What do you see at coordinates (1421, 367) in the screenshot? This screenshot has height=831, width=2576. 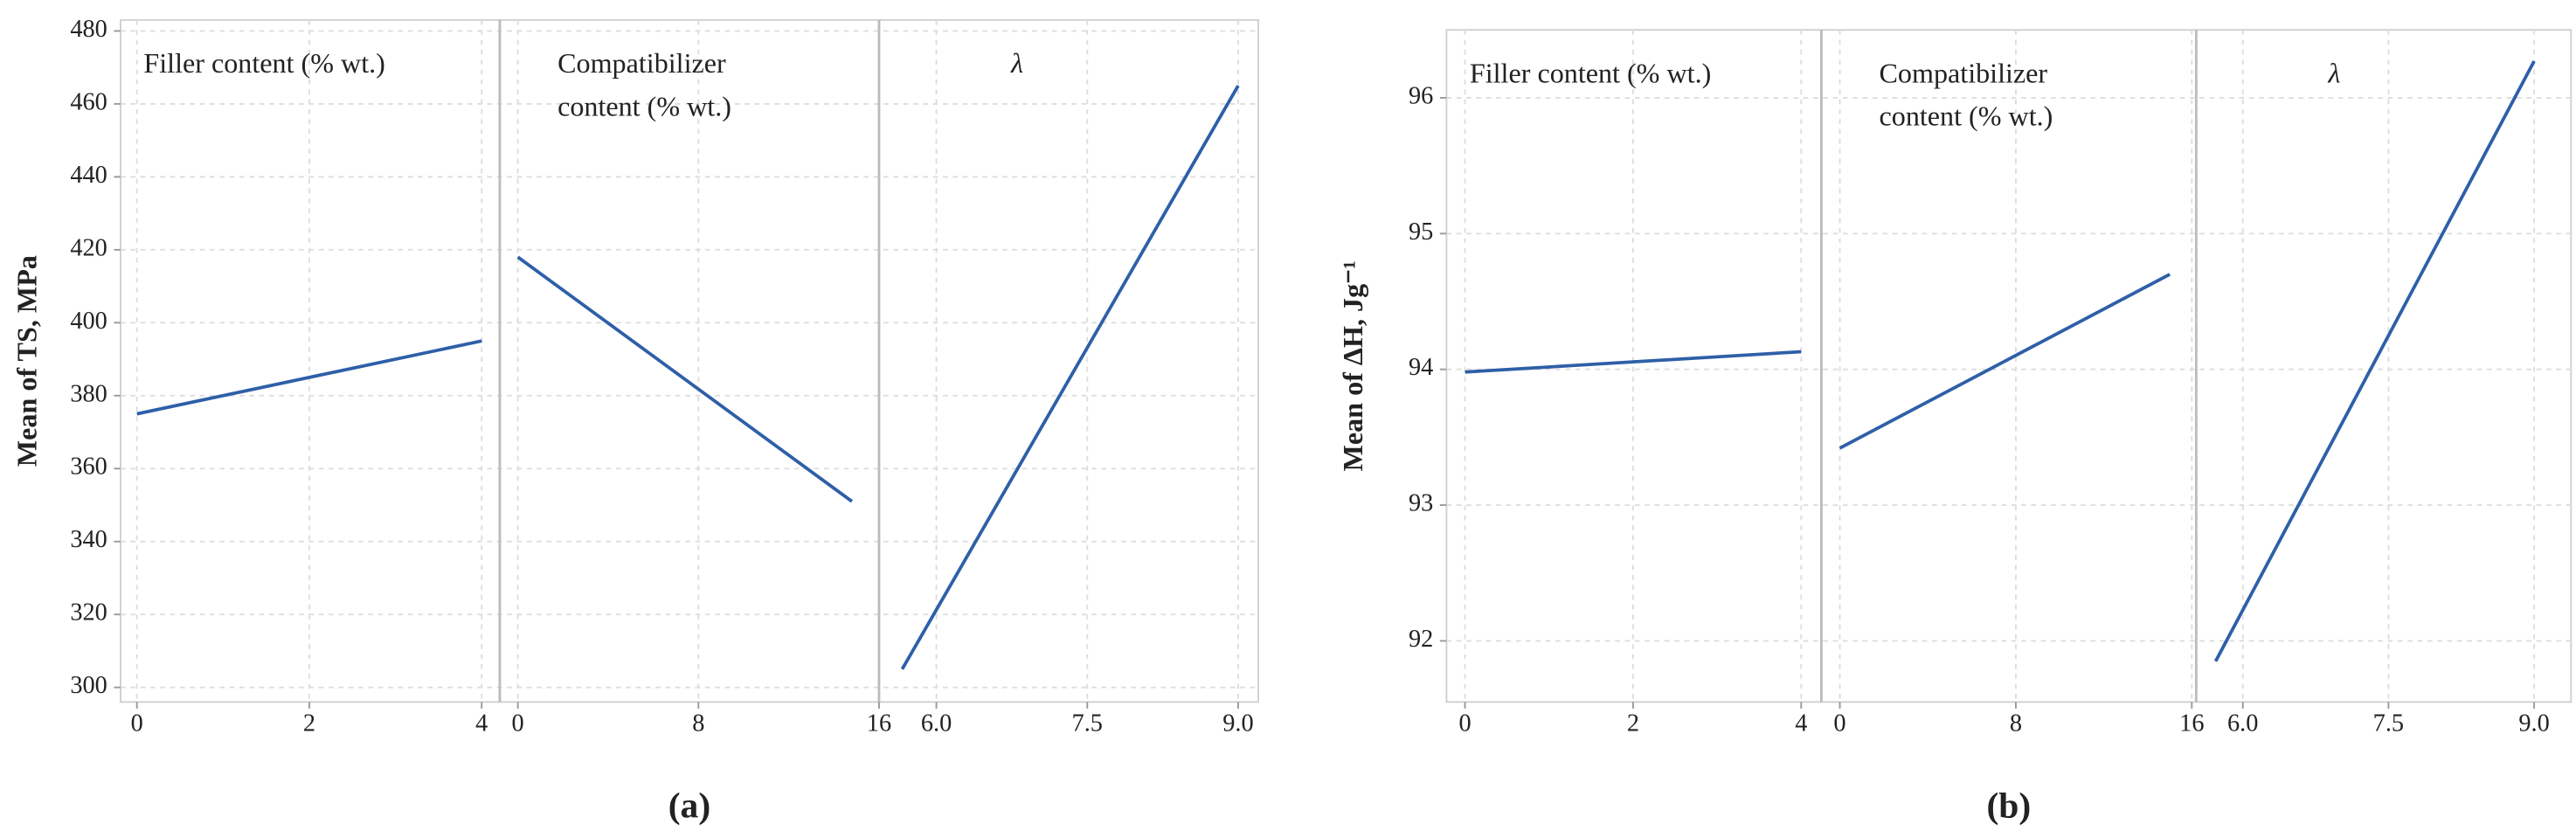 I see `y-tick-label: 94` at bounding box center [1421, 367].